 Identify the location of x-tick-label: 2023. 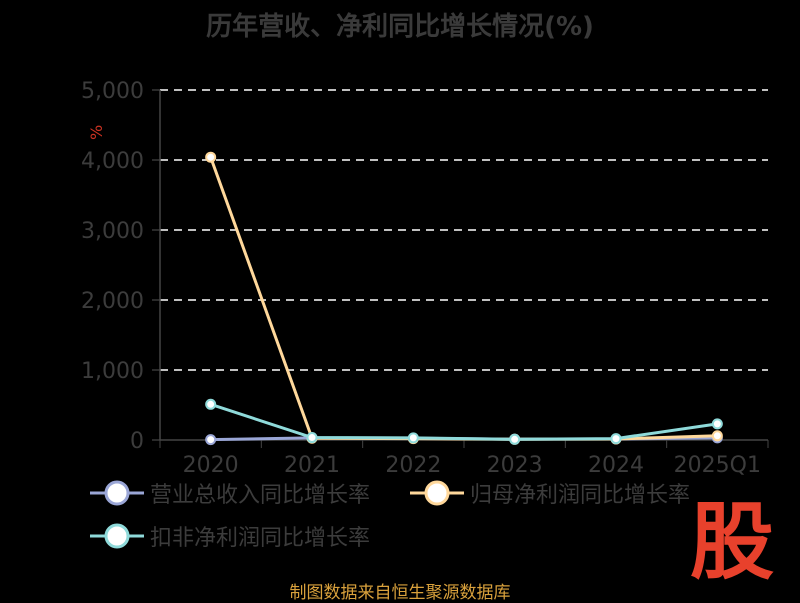
(515, 465).